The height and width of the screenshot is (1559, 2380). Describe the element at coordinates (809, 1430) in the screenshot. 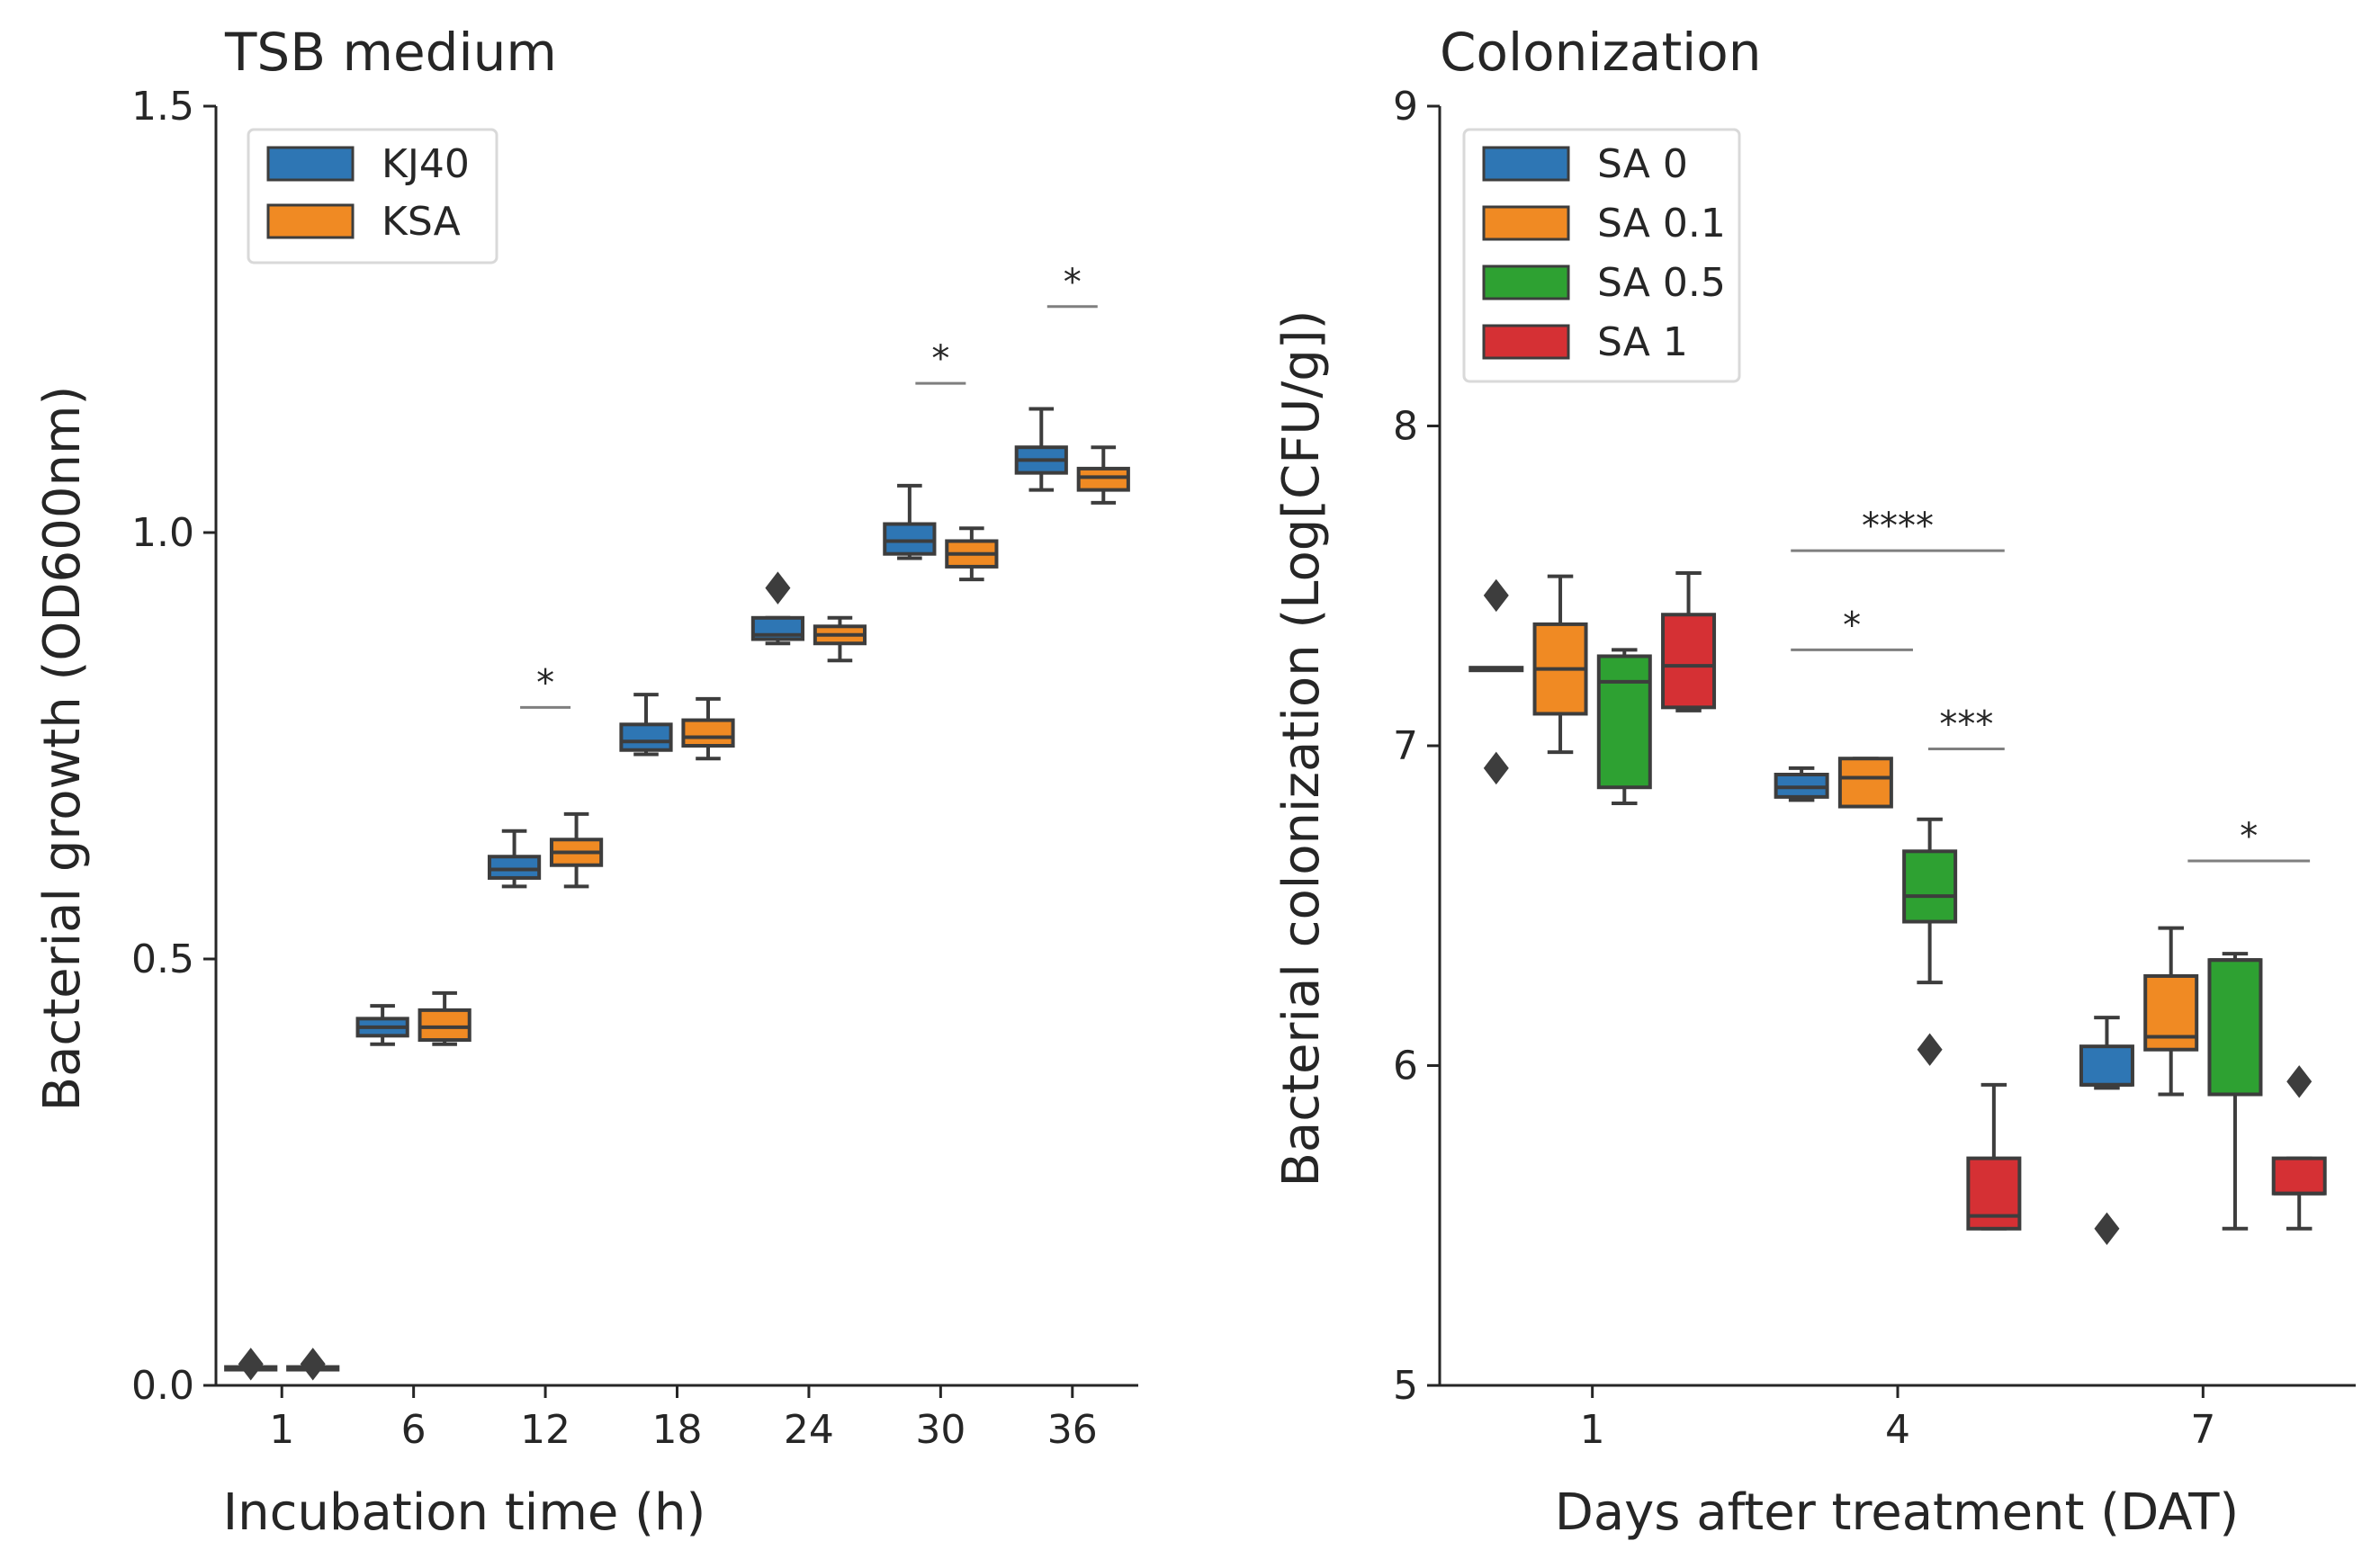

I see `x-tick-label: 24` at that location.